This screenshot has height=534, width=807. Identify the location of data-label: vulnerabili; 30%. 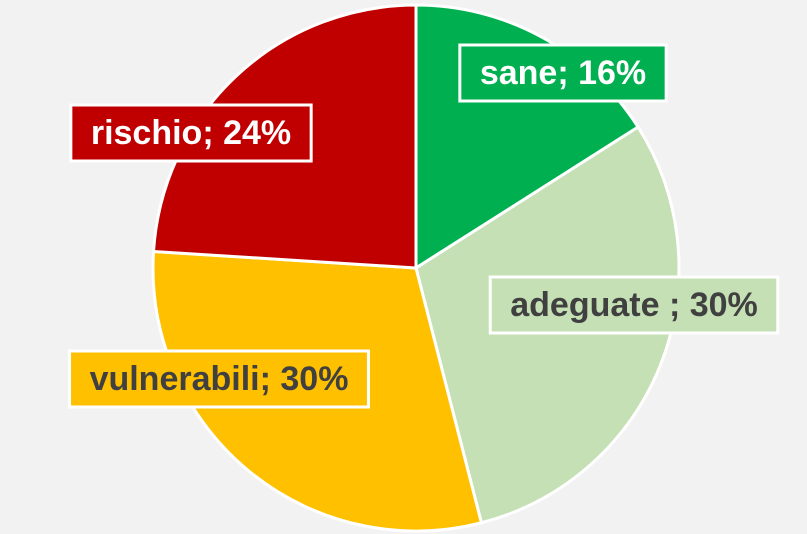
(219, 379).